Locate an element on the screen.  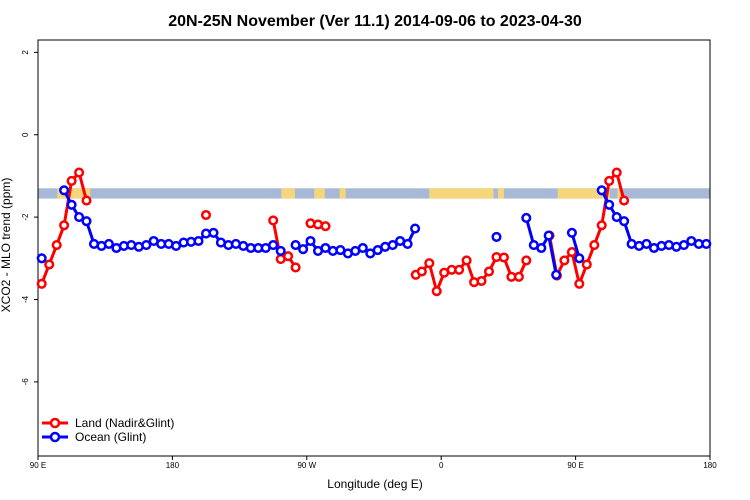
x-axis-ticks: 90 E 180 90 W 0 90 E 180 is located at coordinates (373, 463).